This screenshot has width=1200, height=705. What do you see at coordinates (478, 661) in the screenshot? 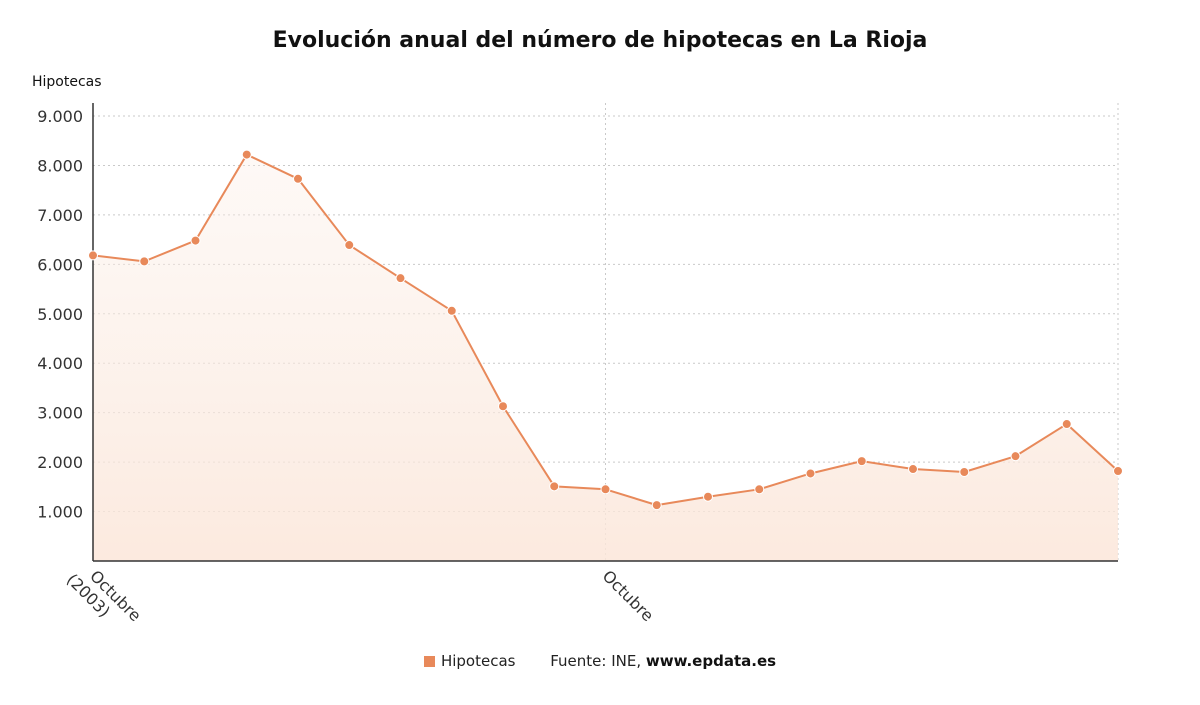
I see `legend-label: Hipotecas` at bounding box center [478, 661].